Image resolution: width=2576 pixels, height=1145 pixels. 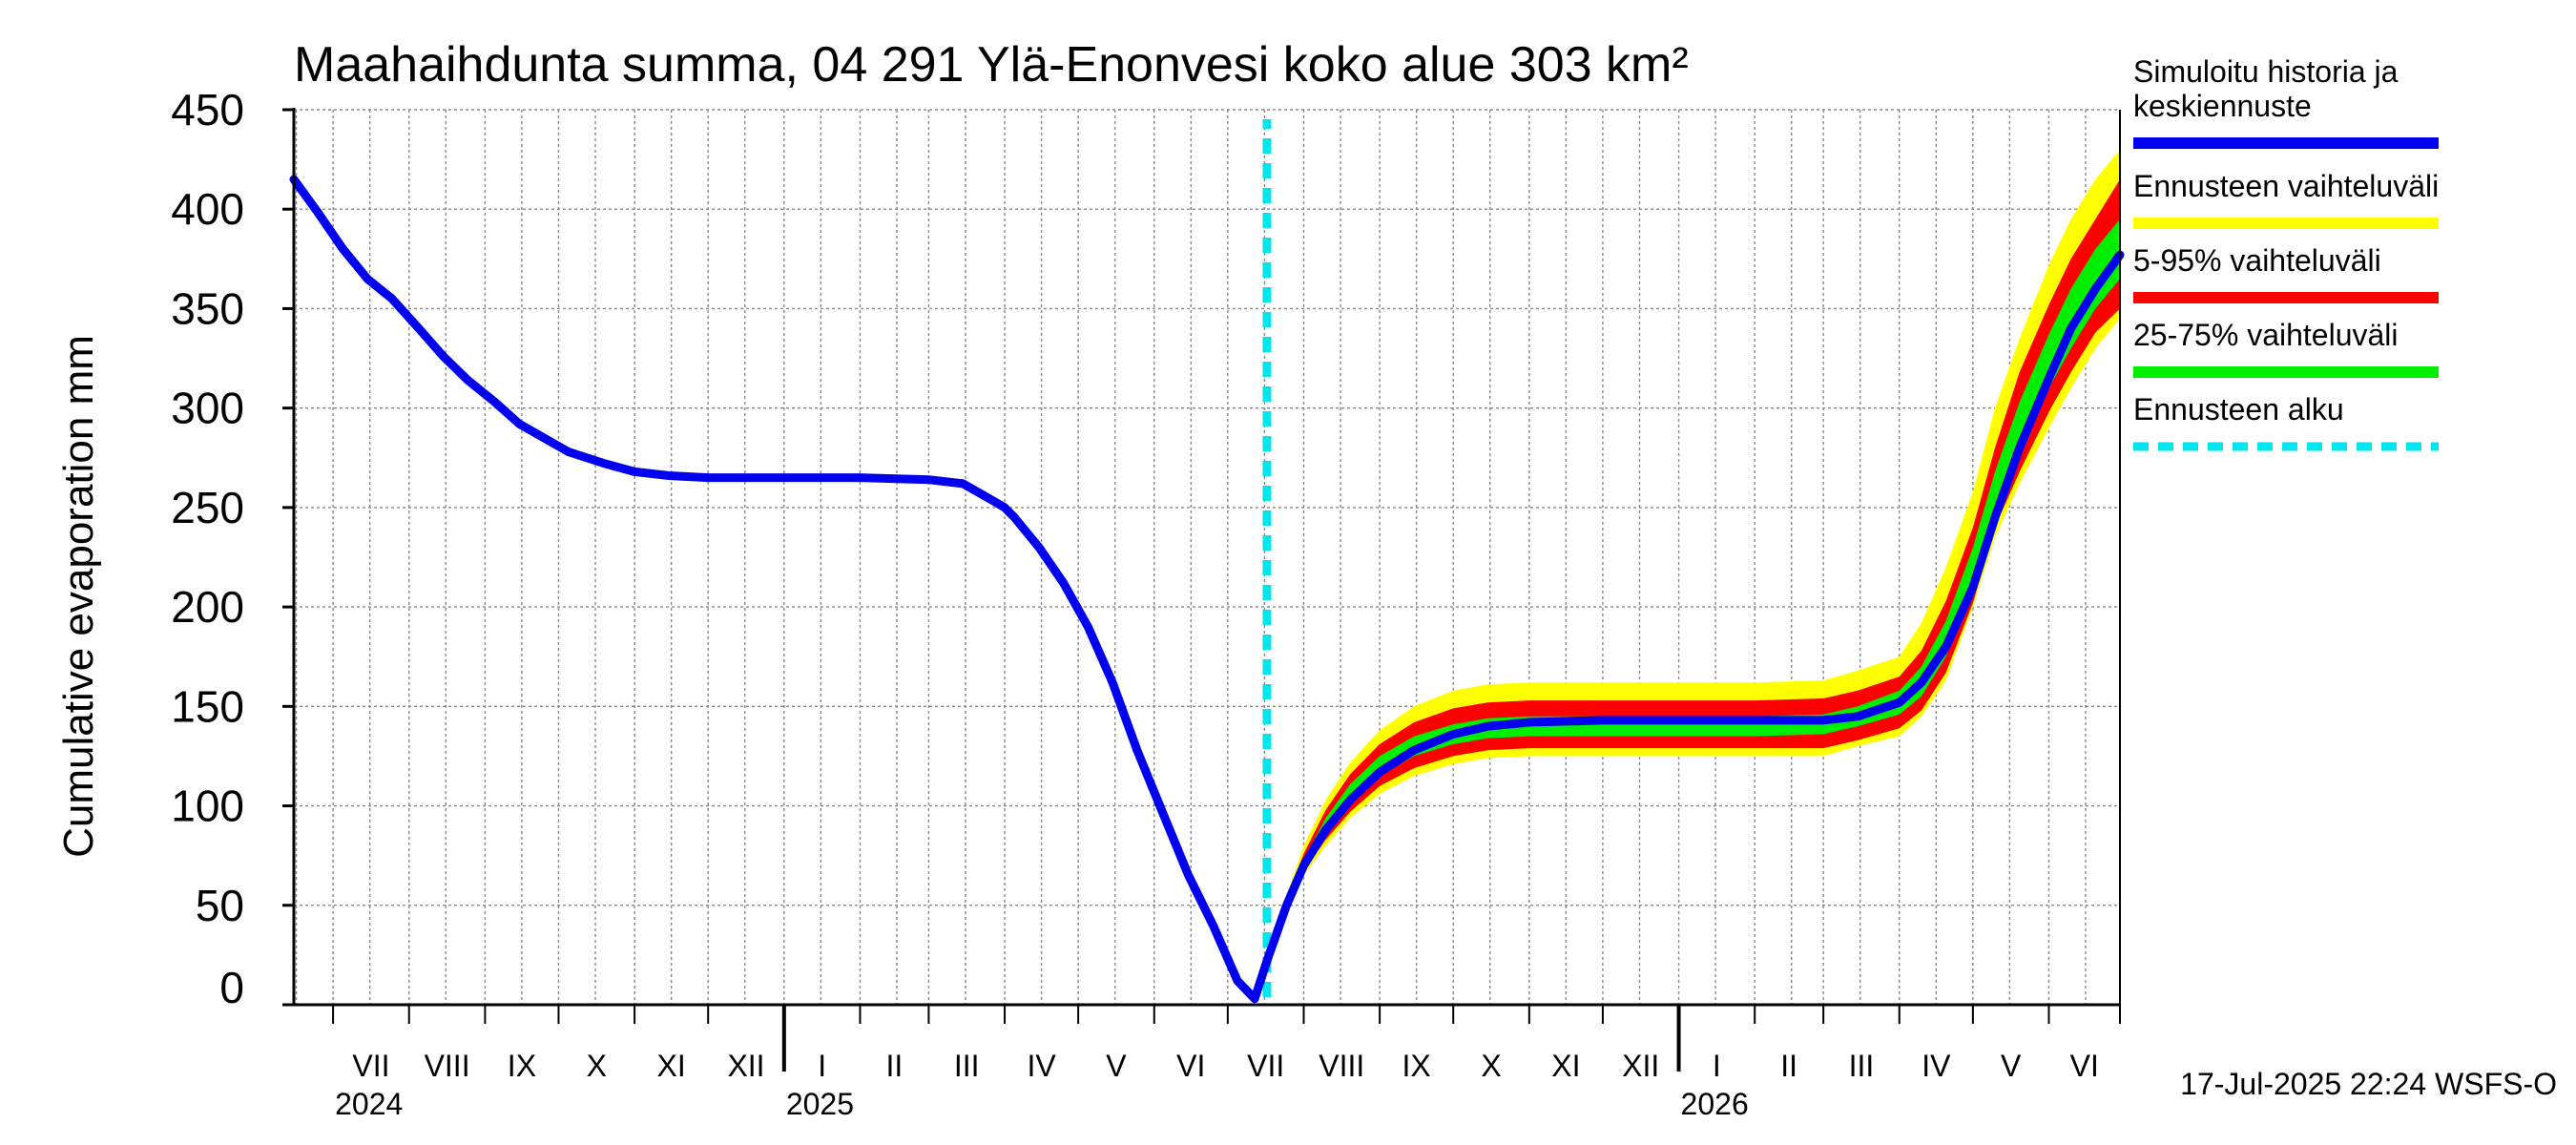 What do you see at coordinates (207, 607) in the screenshot?
I see `y-tick-label: 200` at bounding box center [207, 607].